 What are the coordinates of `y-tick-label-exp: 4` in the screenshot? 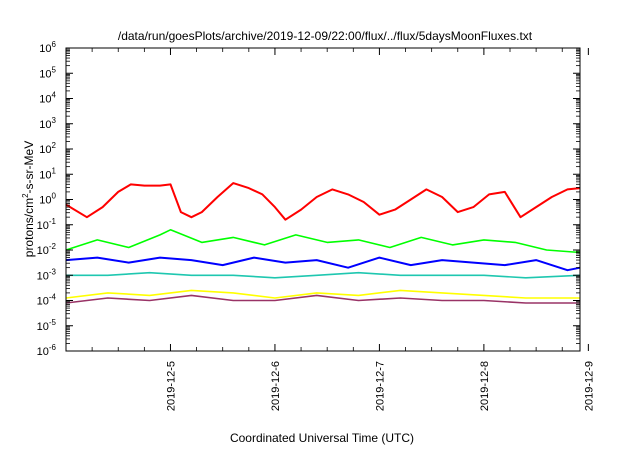 It's located at (54, 95).